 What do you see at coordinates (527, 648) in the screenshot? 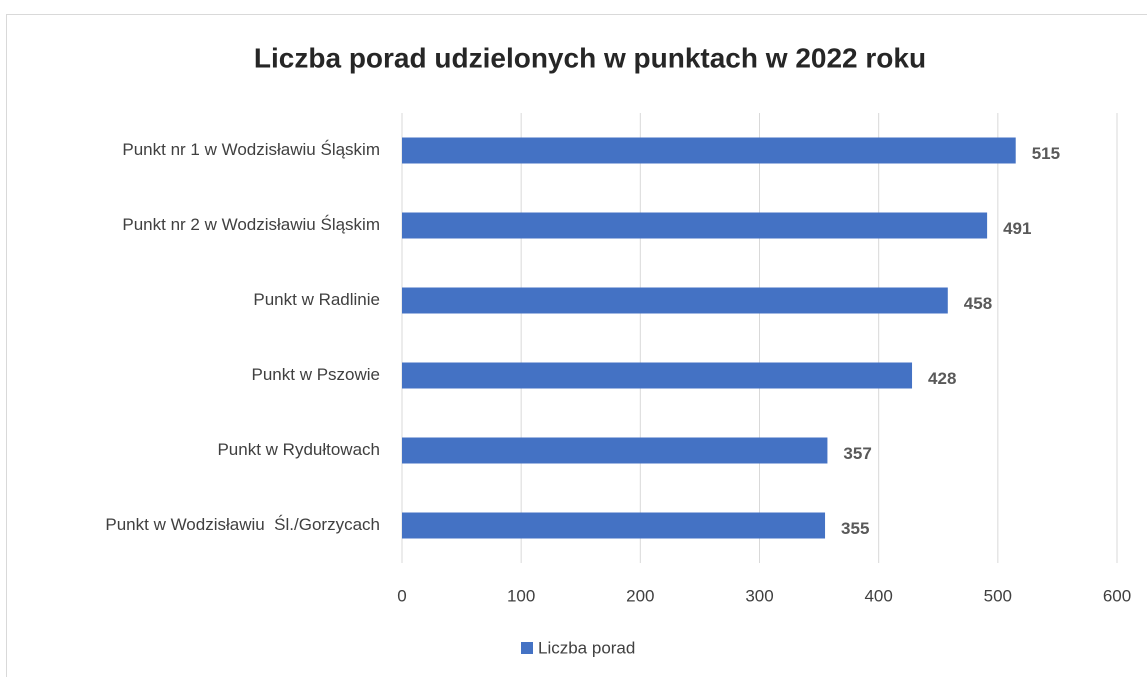
I see `legend-swatch` at bounding box center [527, 648].